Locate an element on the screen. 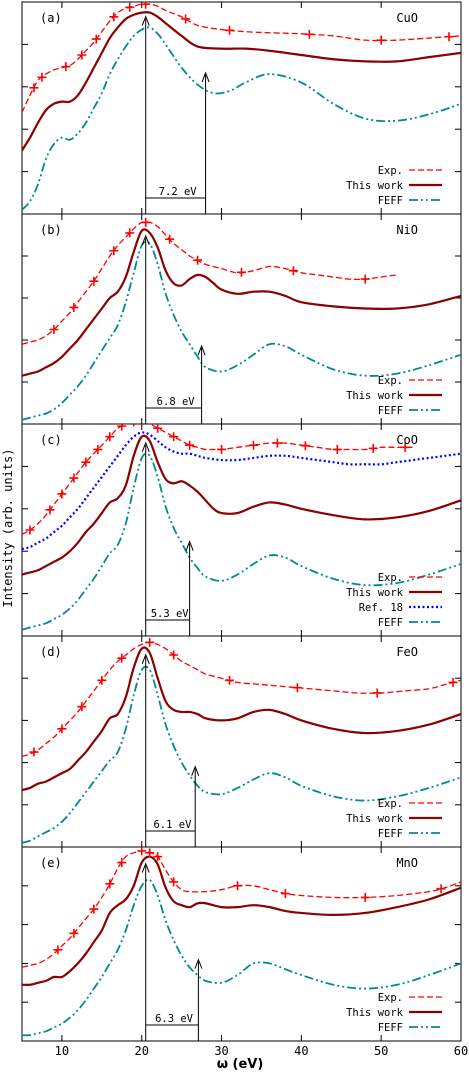  transition-arrow-secondary-head is located at coordinates (189, 545).